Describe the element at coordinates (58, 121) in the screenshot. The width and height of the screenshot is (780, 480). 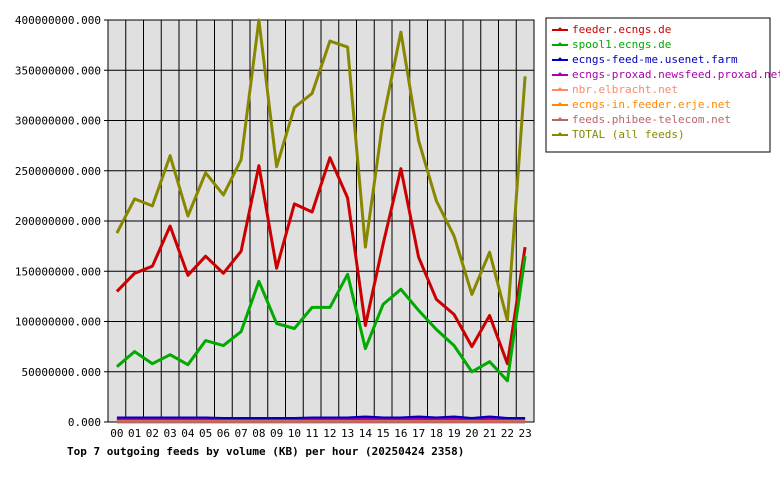
I see `y-tick-label: 300000000.000` at that location.